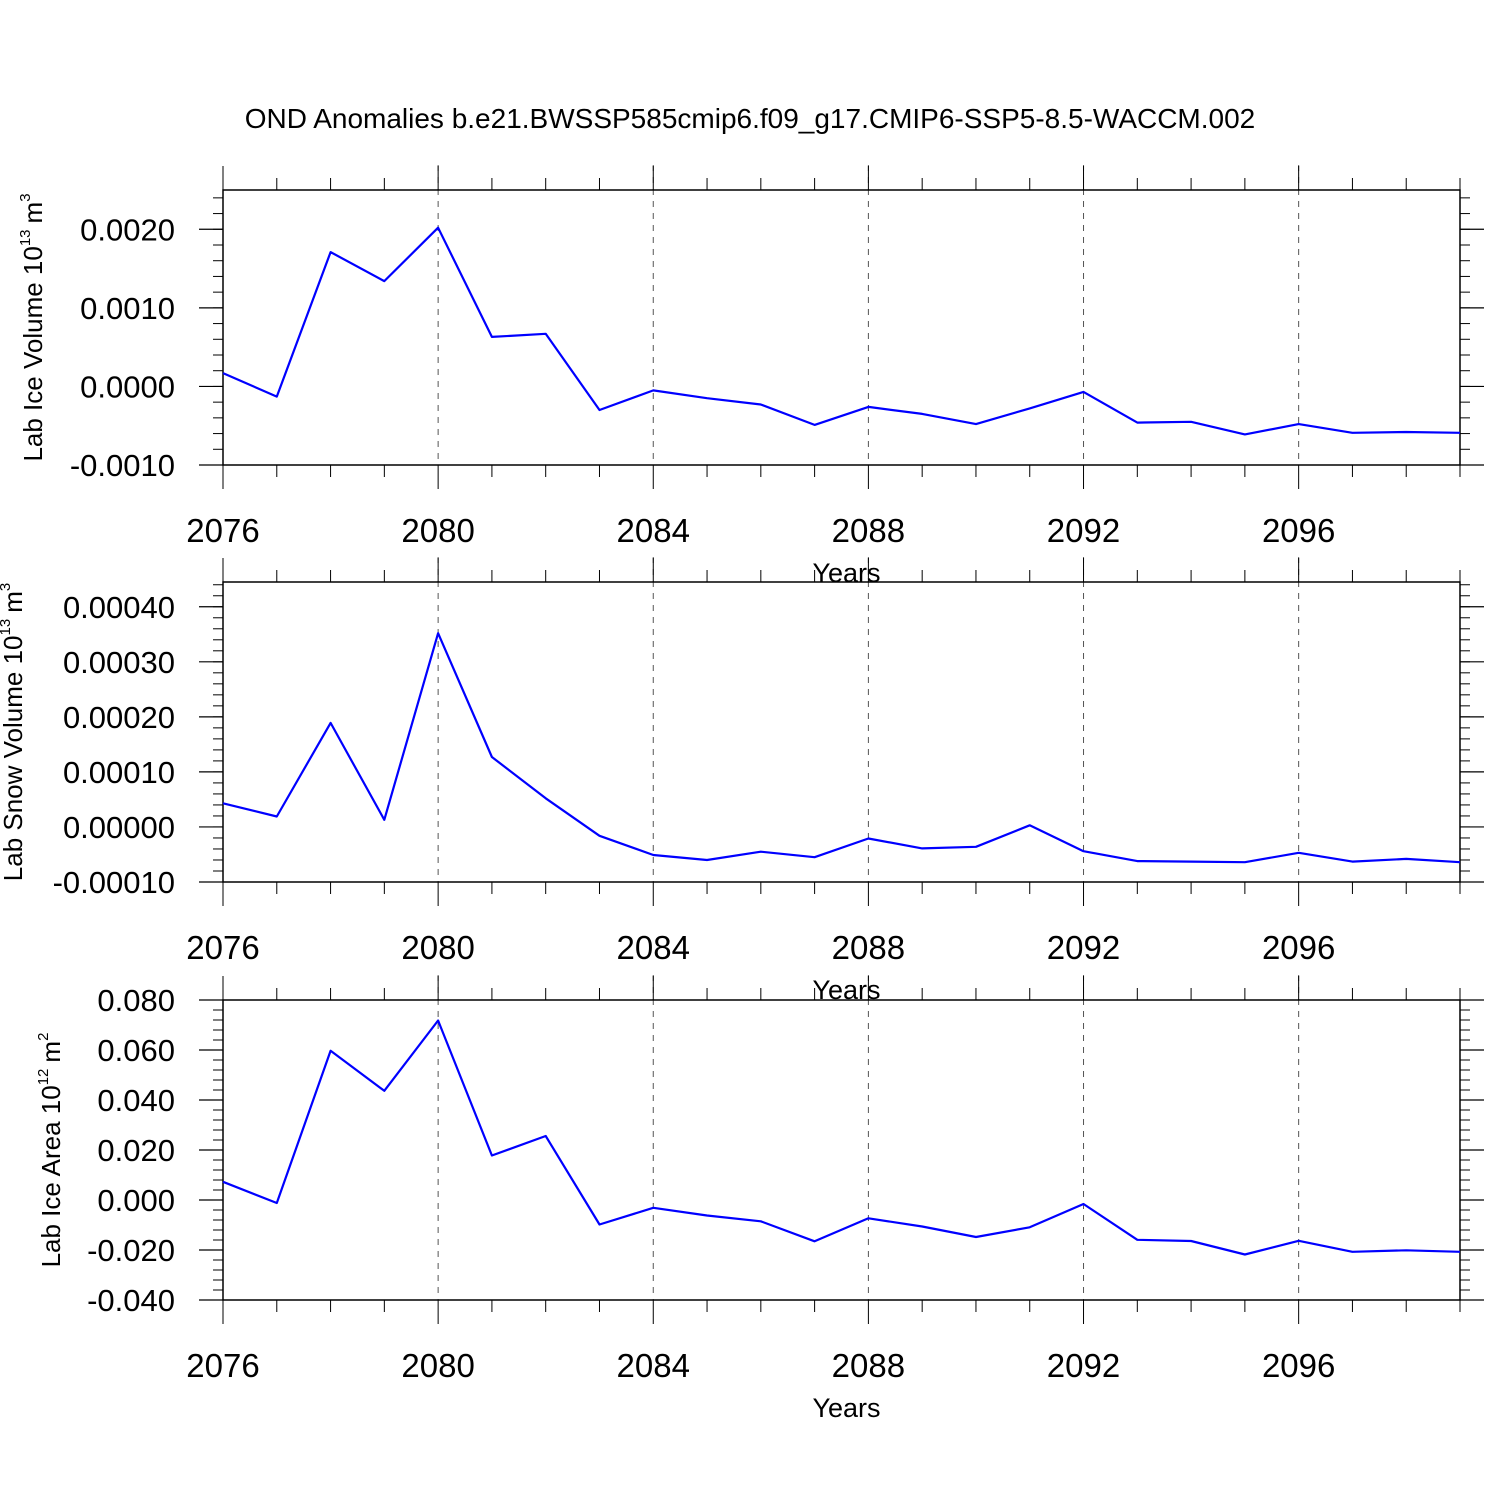 The image size is (1500, 1500). Describe the element at coordinates (119, 662) in the screenshot. I see `y-tick-label: 0.00030` at that location.